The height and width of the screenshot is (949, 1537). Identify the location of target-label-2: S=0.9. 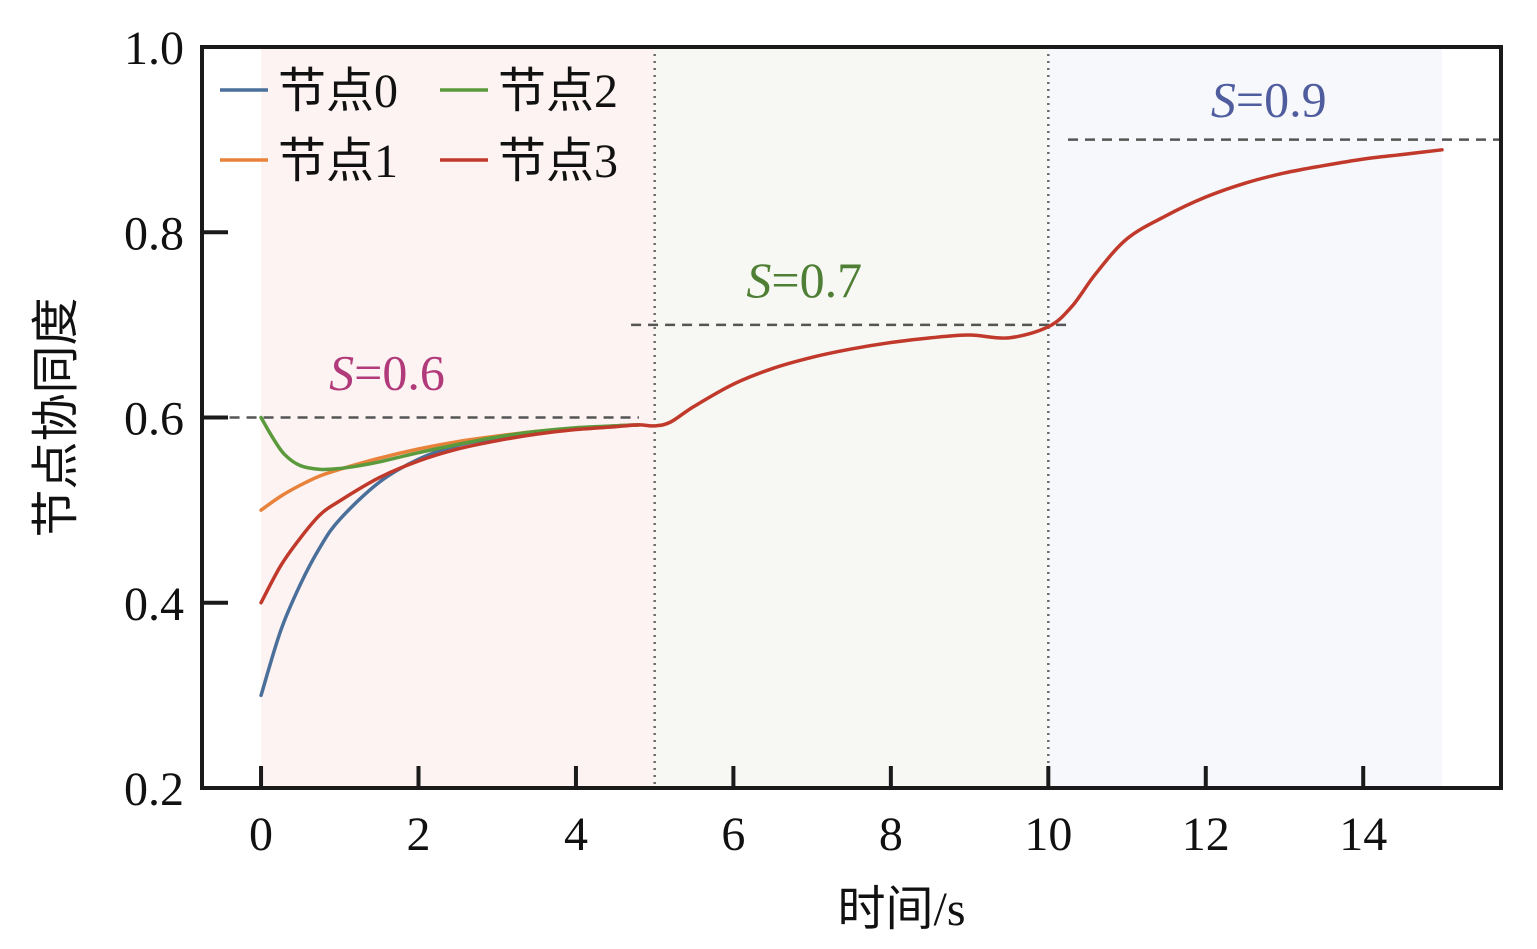
(1269, 99).